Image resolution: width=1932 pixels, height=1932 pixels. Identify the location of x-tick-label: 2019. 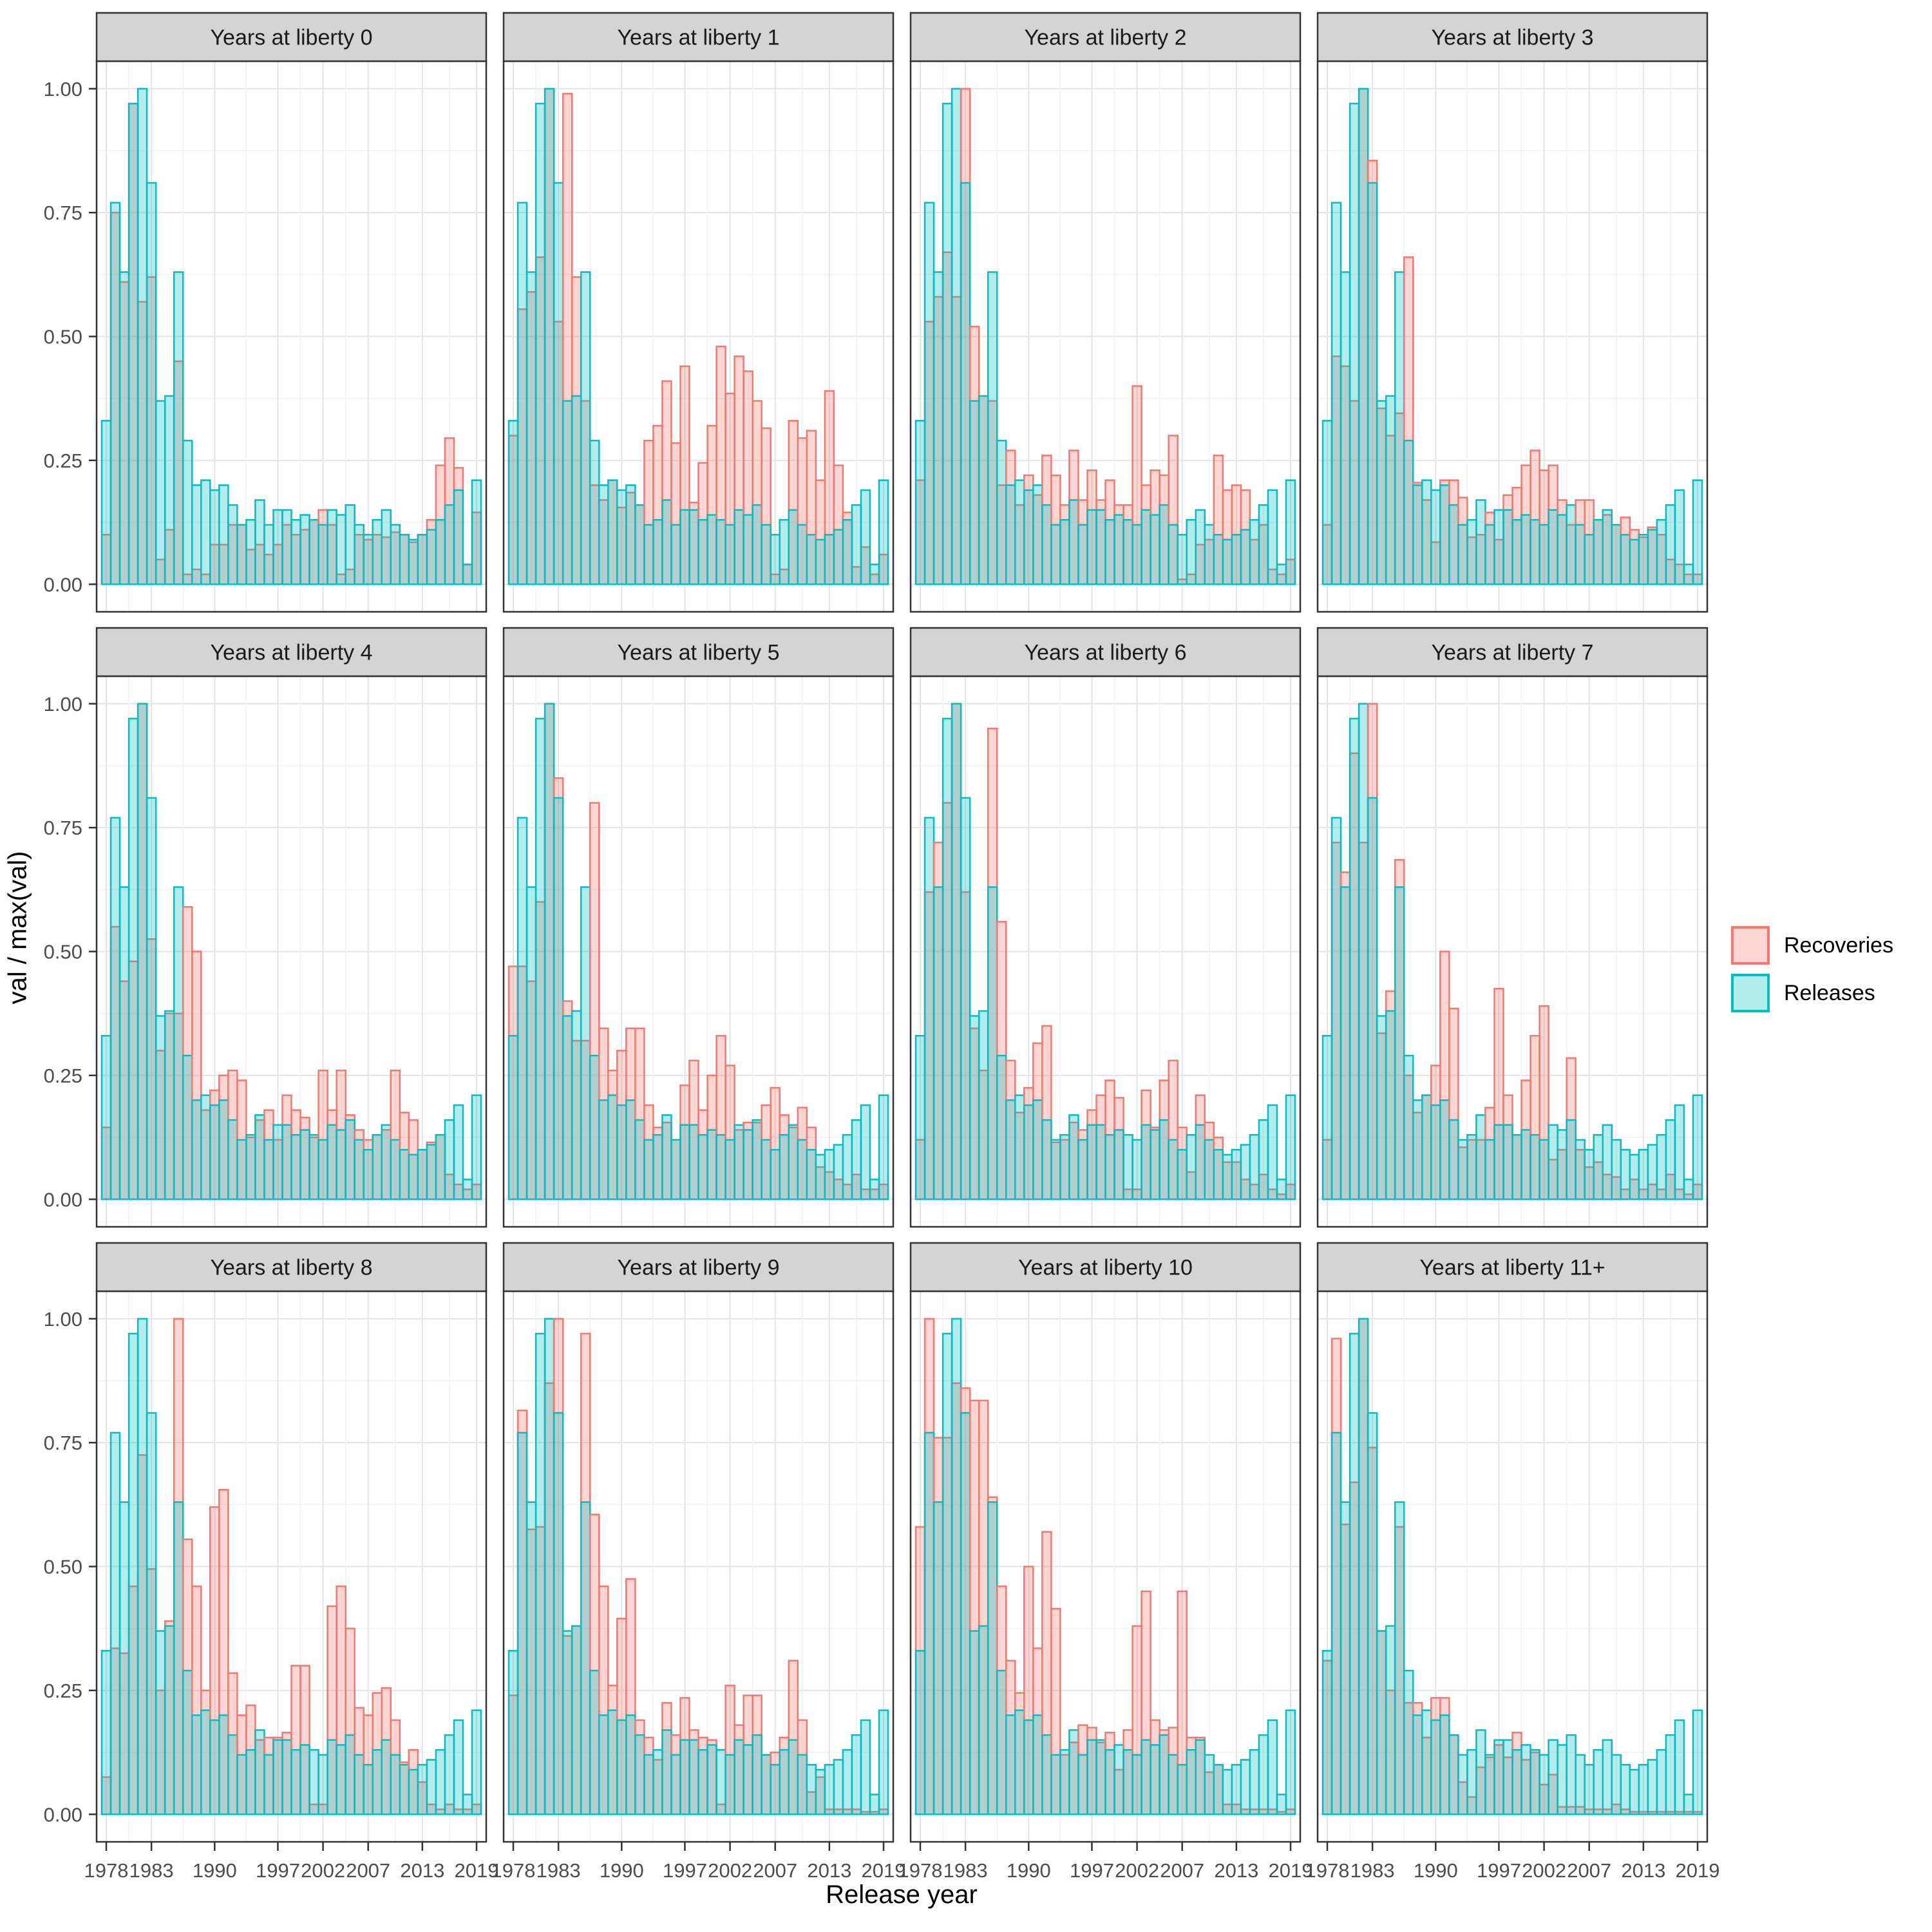
(477, 1870).